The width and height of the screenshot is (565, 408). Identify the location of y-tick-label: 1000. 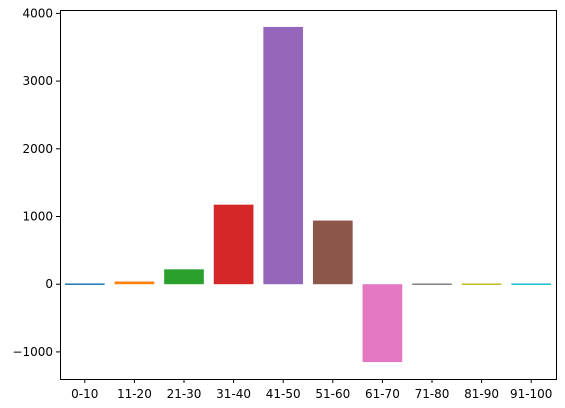
(37, 217).